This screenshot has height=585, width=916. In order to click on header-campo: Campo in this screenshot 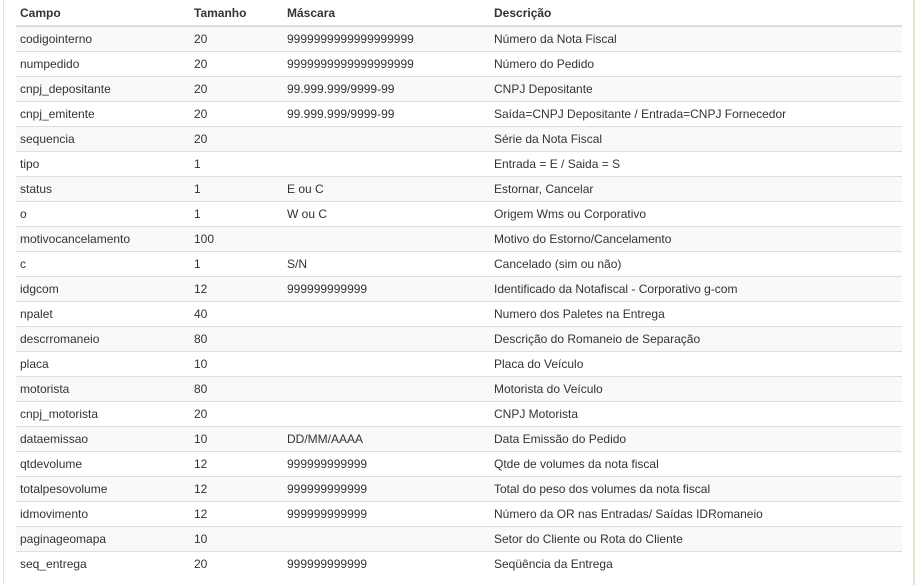, I will do `click(103, 13)`.